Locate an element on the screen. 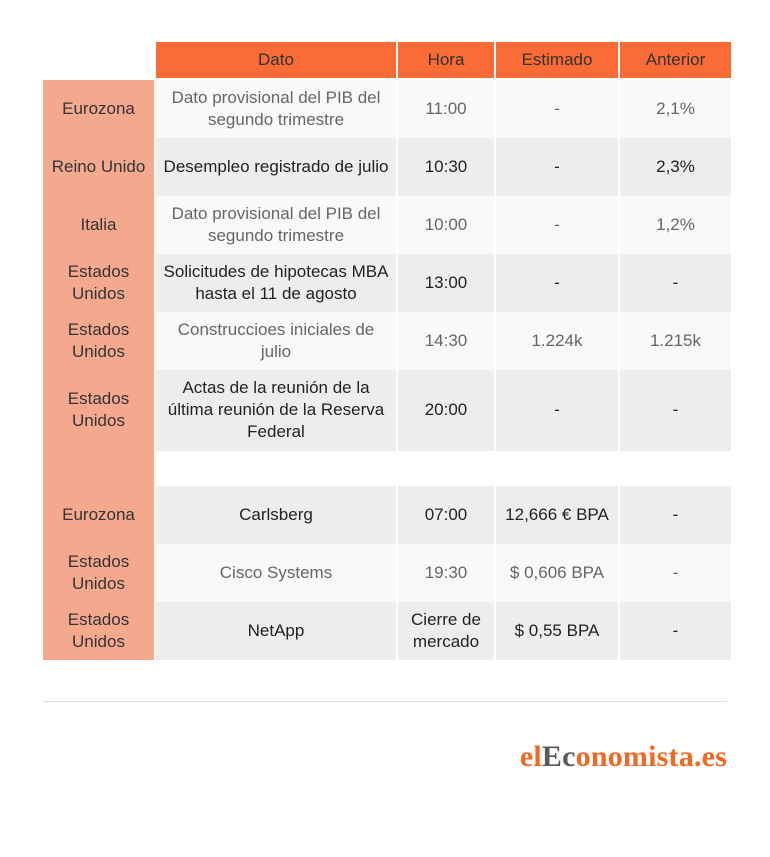  row-estimado: 1.224k is located at coordinates (557, 341).